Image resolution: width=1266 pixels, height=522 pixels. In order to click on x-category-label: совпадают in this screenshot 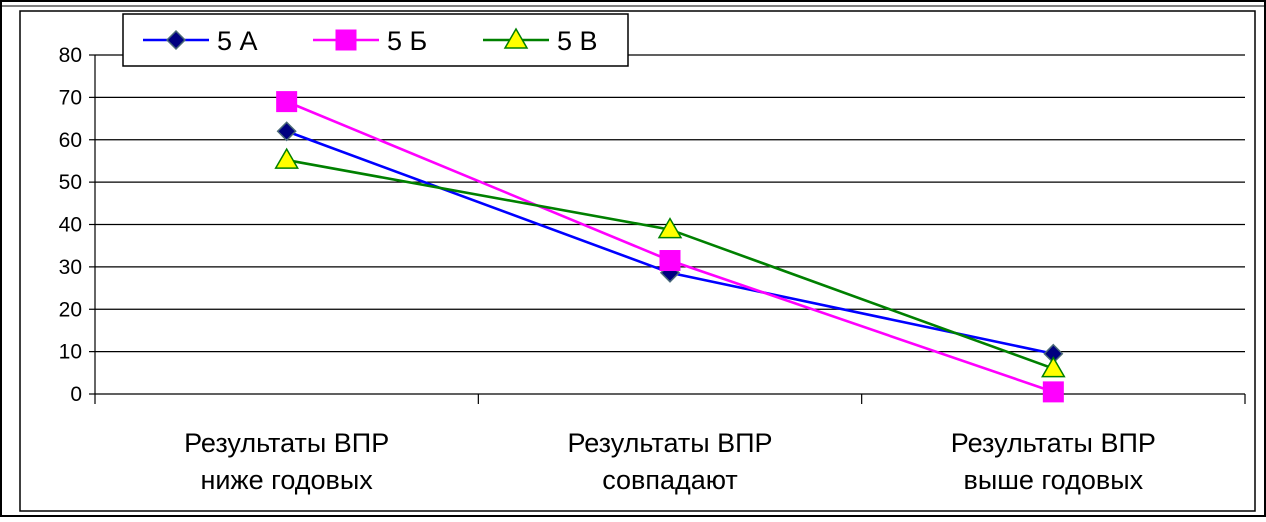, I will do `click(670, 480)`.